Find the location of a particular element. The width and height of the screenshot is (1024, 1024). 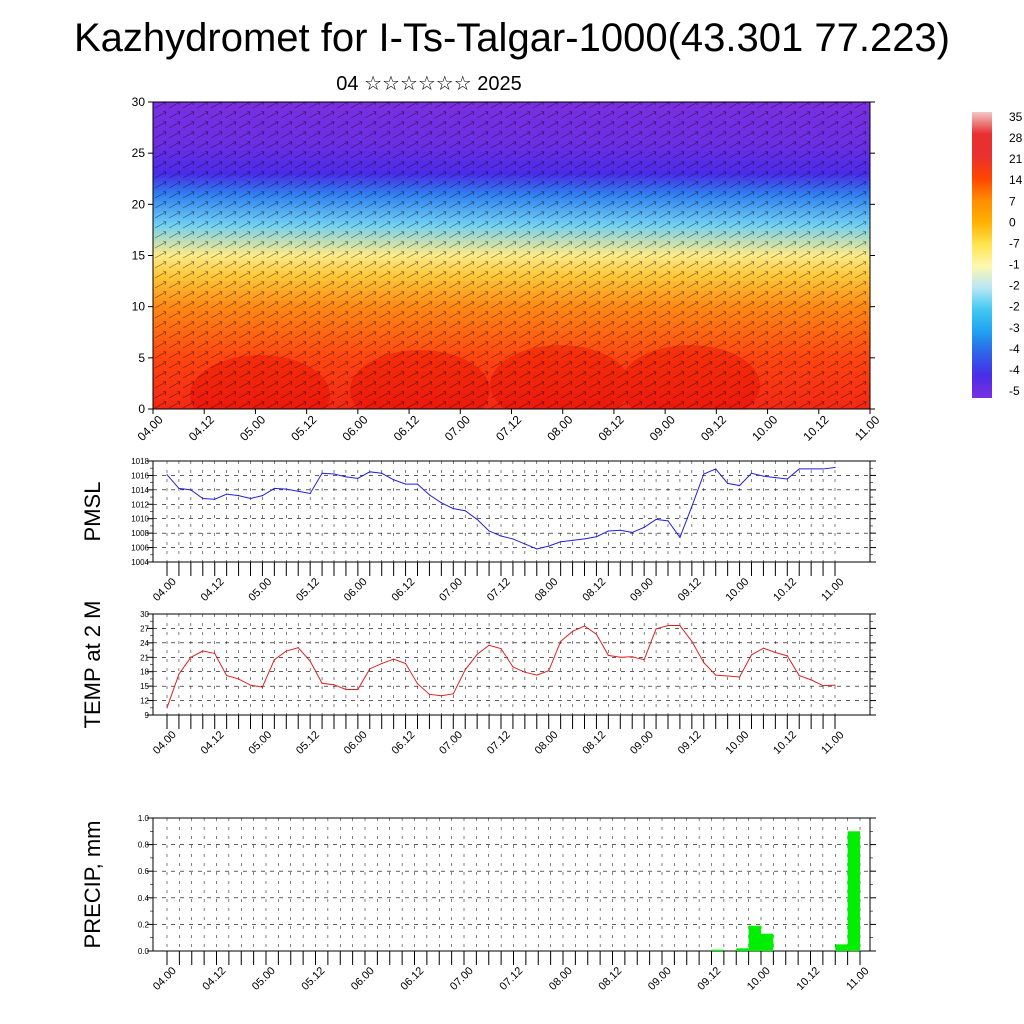

y-tick-label: 15 is located at coordinates (139, 256).